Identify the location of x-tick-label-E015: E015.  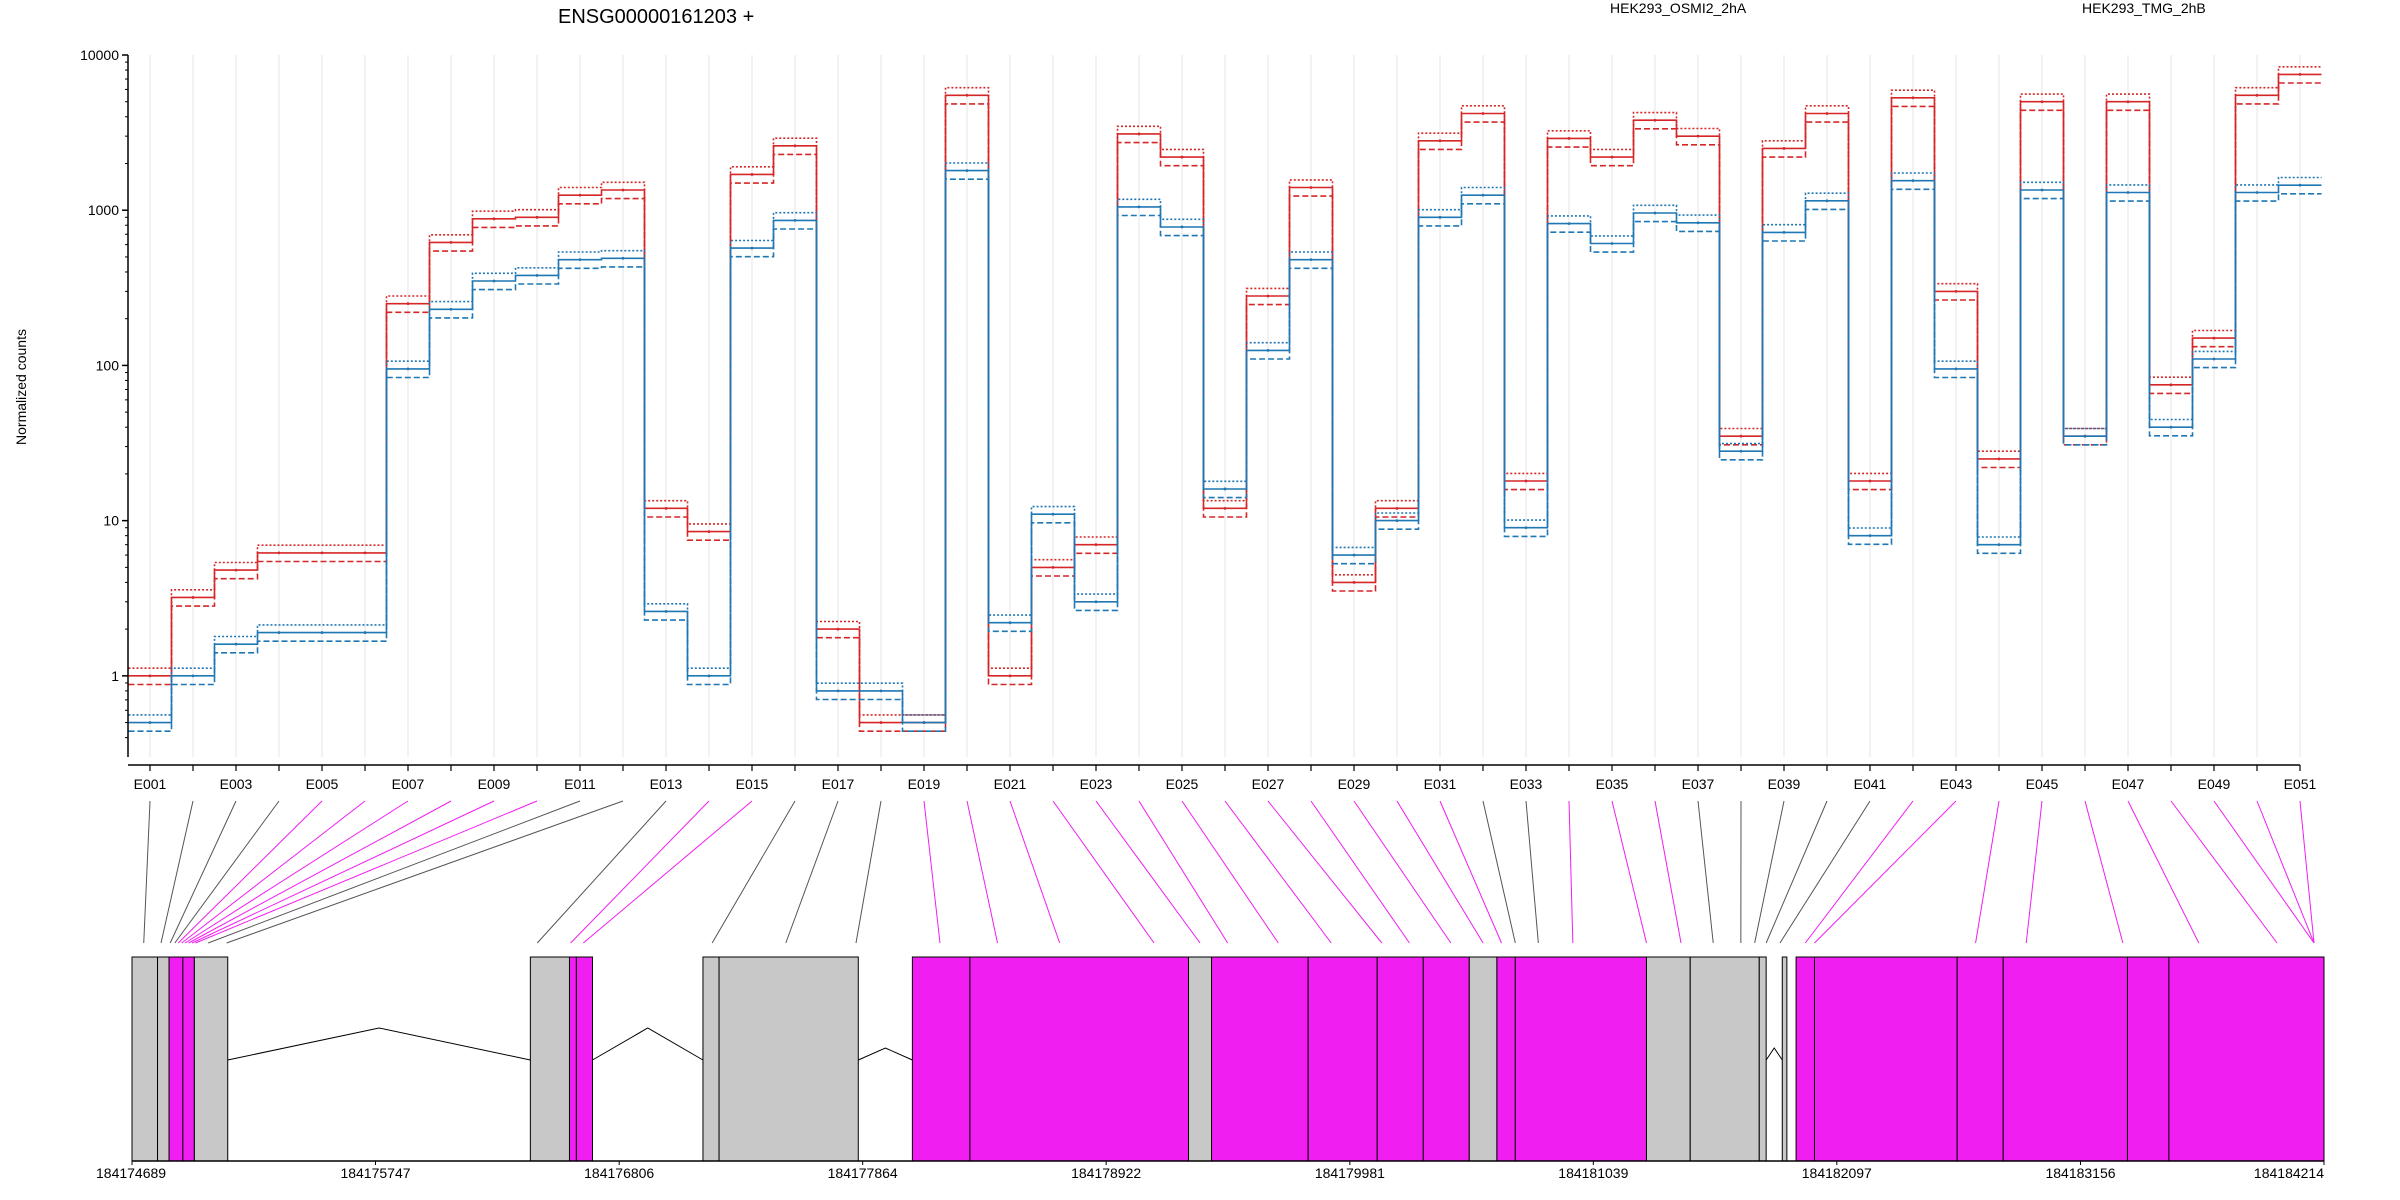
(752, 784).